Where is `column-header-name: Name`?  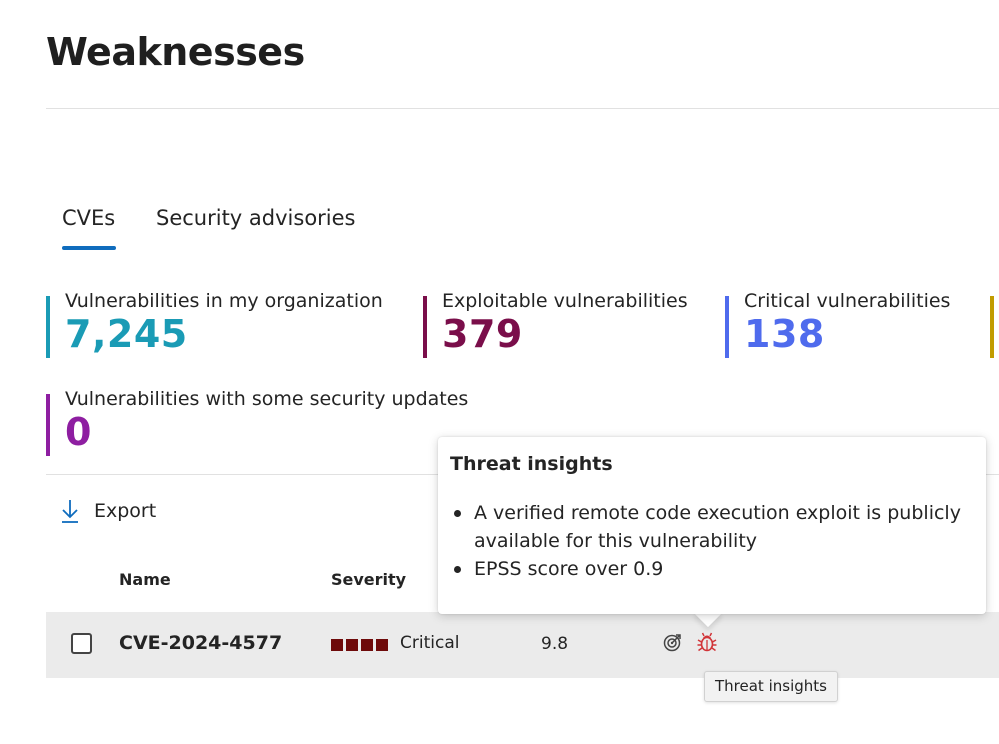
column-header-name: Name is located at coordinates (145, 579).